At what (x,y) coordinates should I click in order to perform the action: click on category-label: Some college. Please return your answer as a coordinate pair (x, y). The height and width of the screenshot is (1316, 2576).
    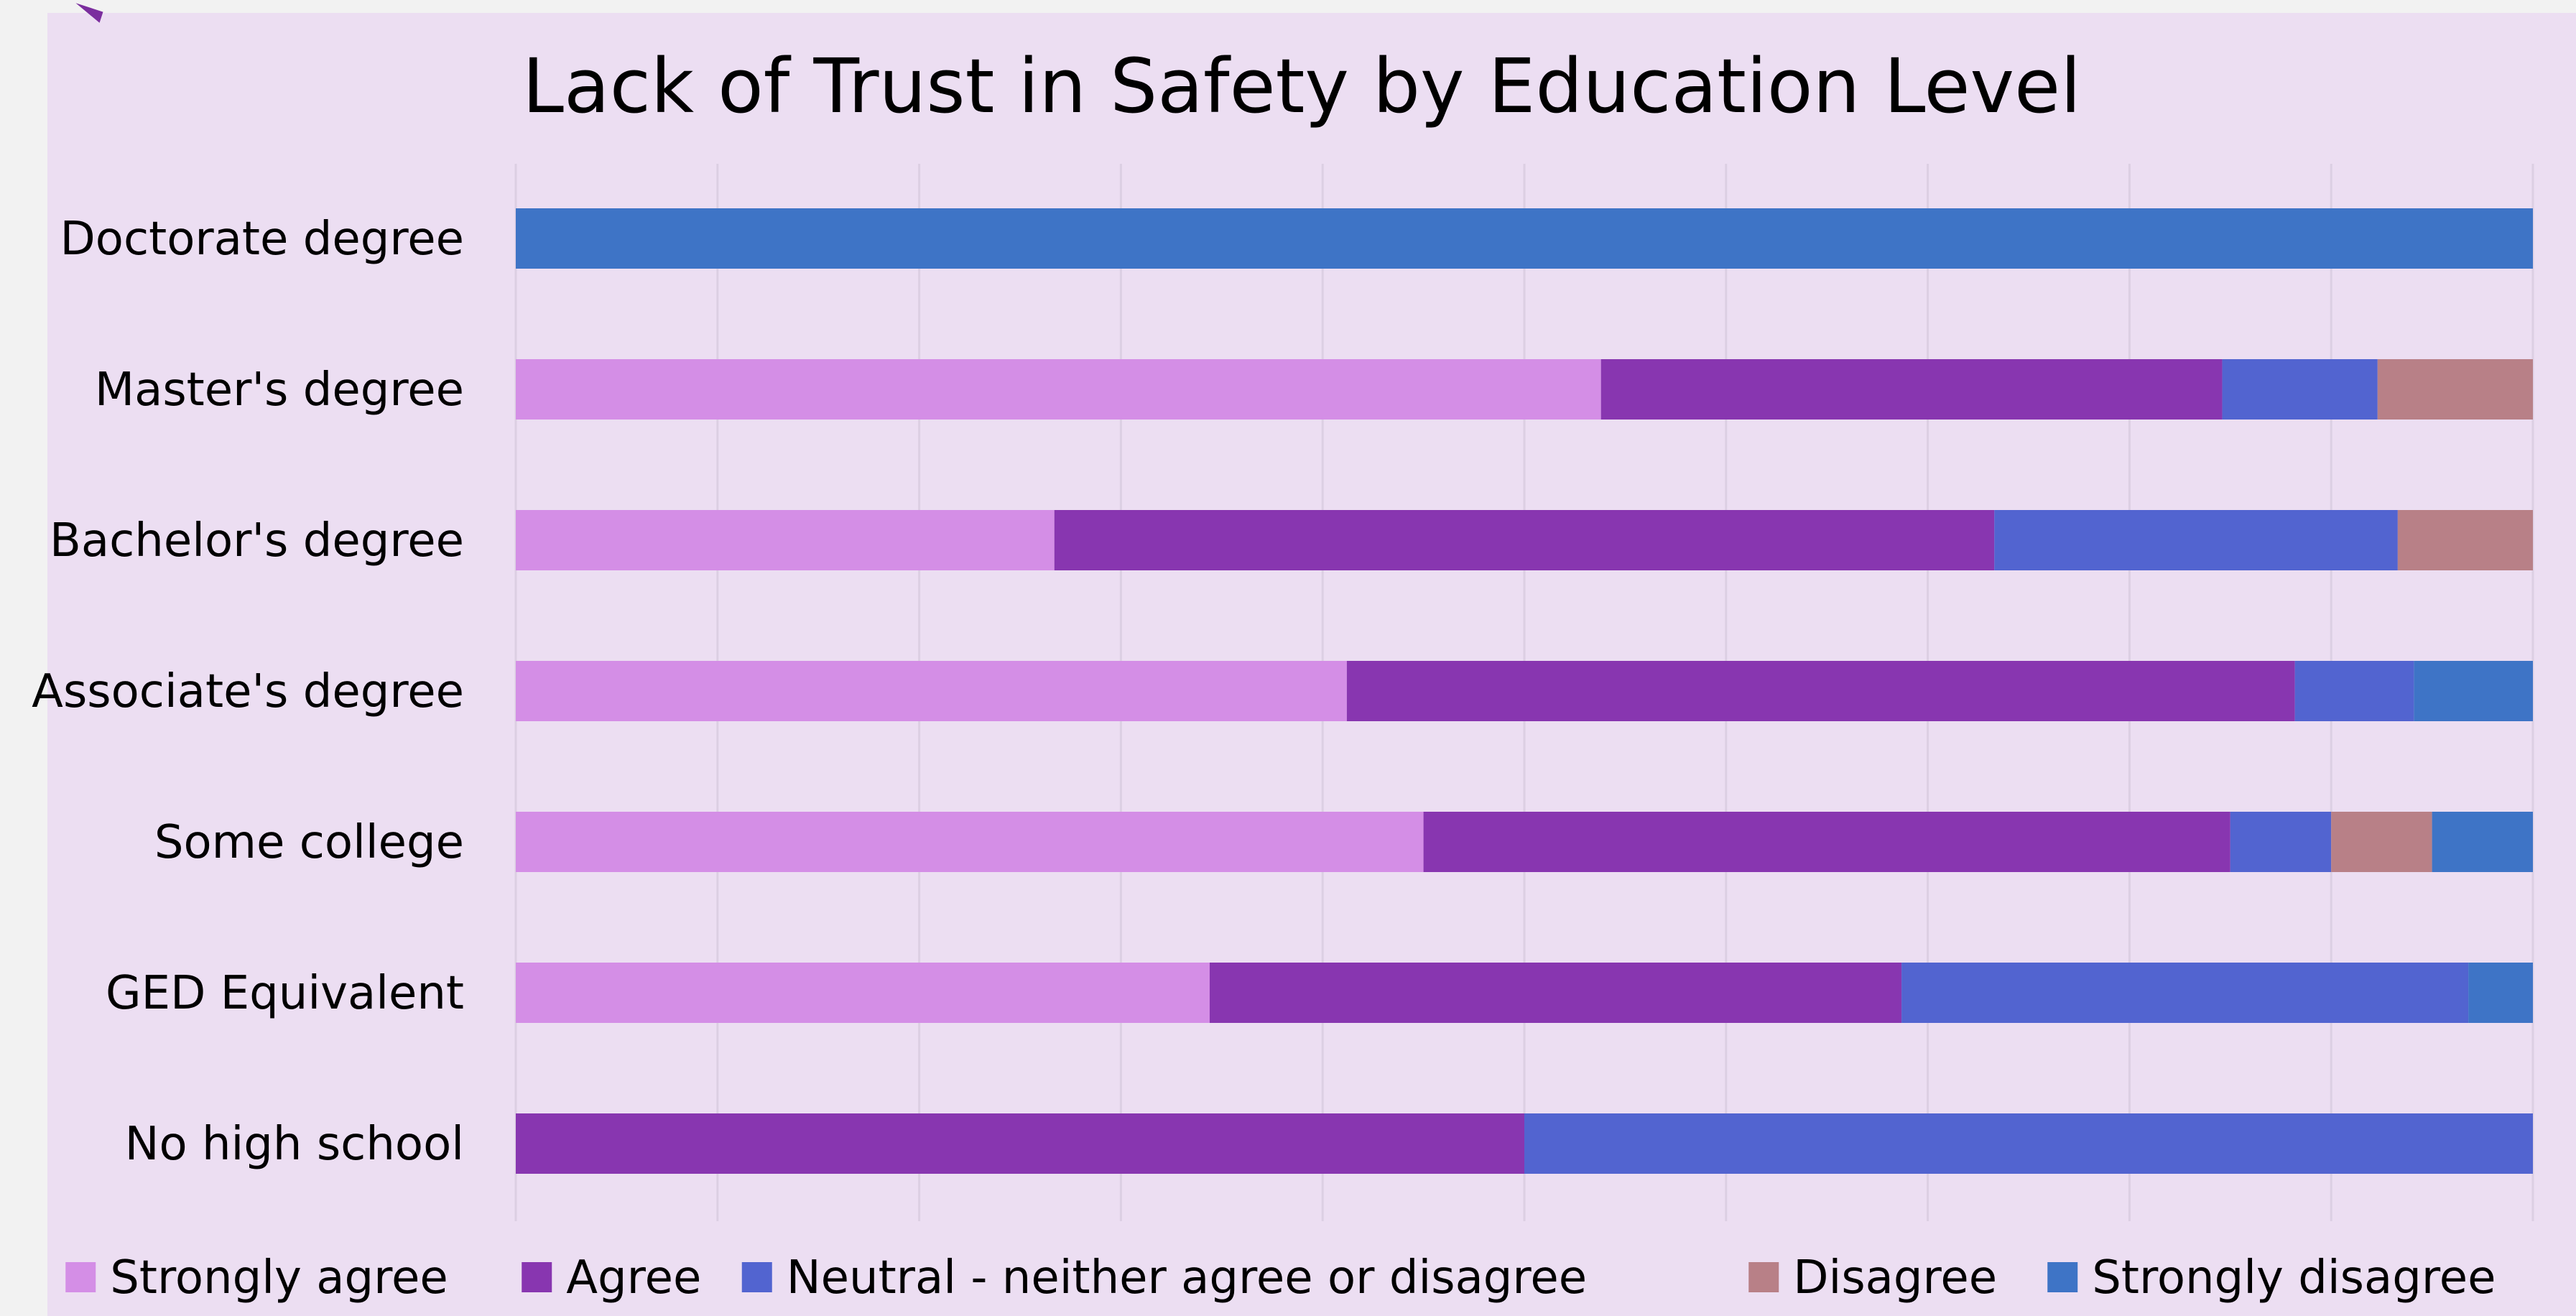
    Looking at the image, I should click on (309, 842).